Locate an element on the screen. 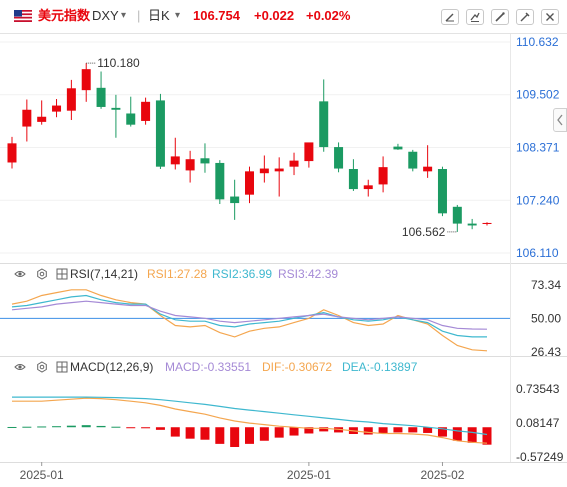  macd-tick-label: -0.57249 is located at coordinates (540, 457).